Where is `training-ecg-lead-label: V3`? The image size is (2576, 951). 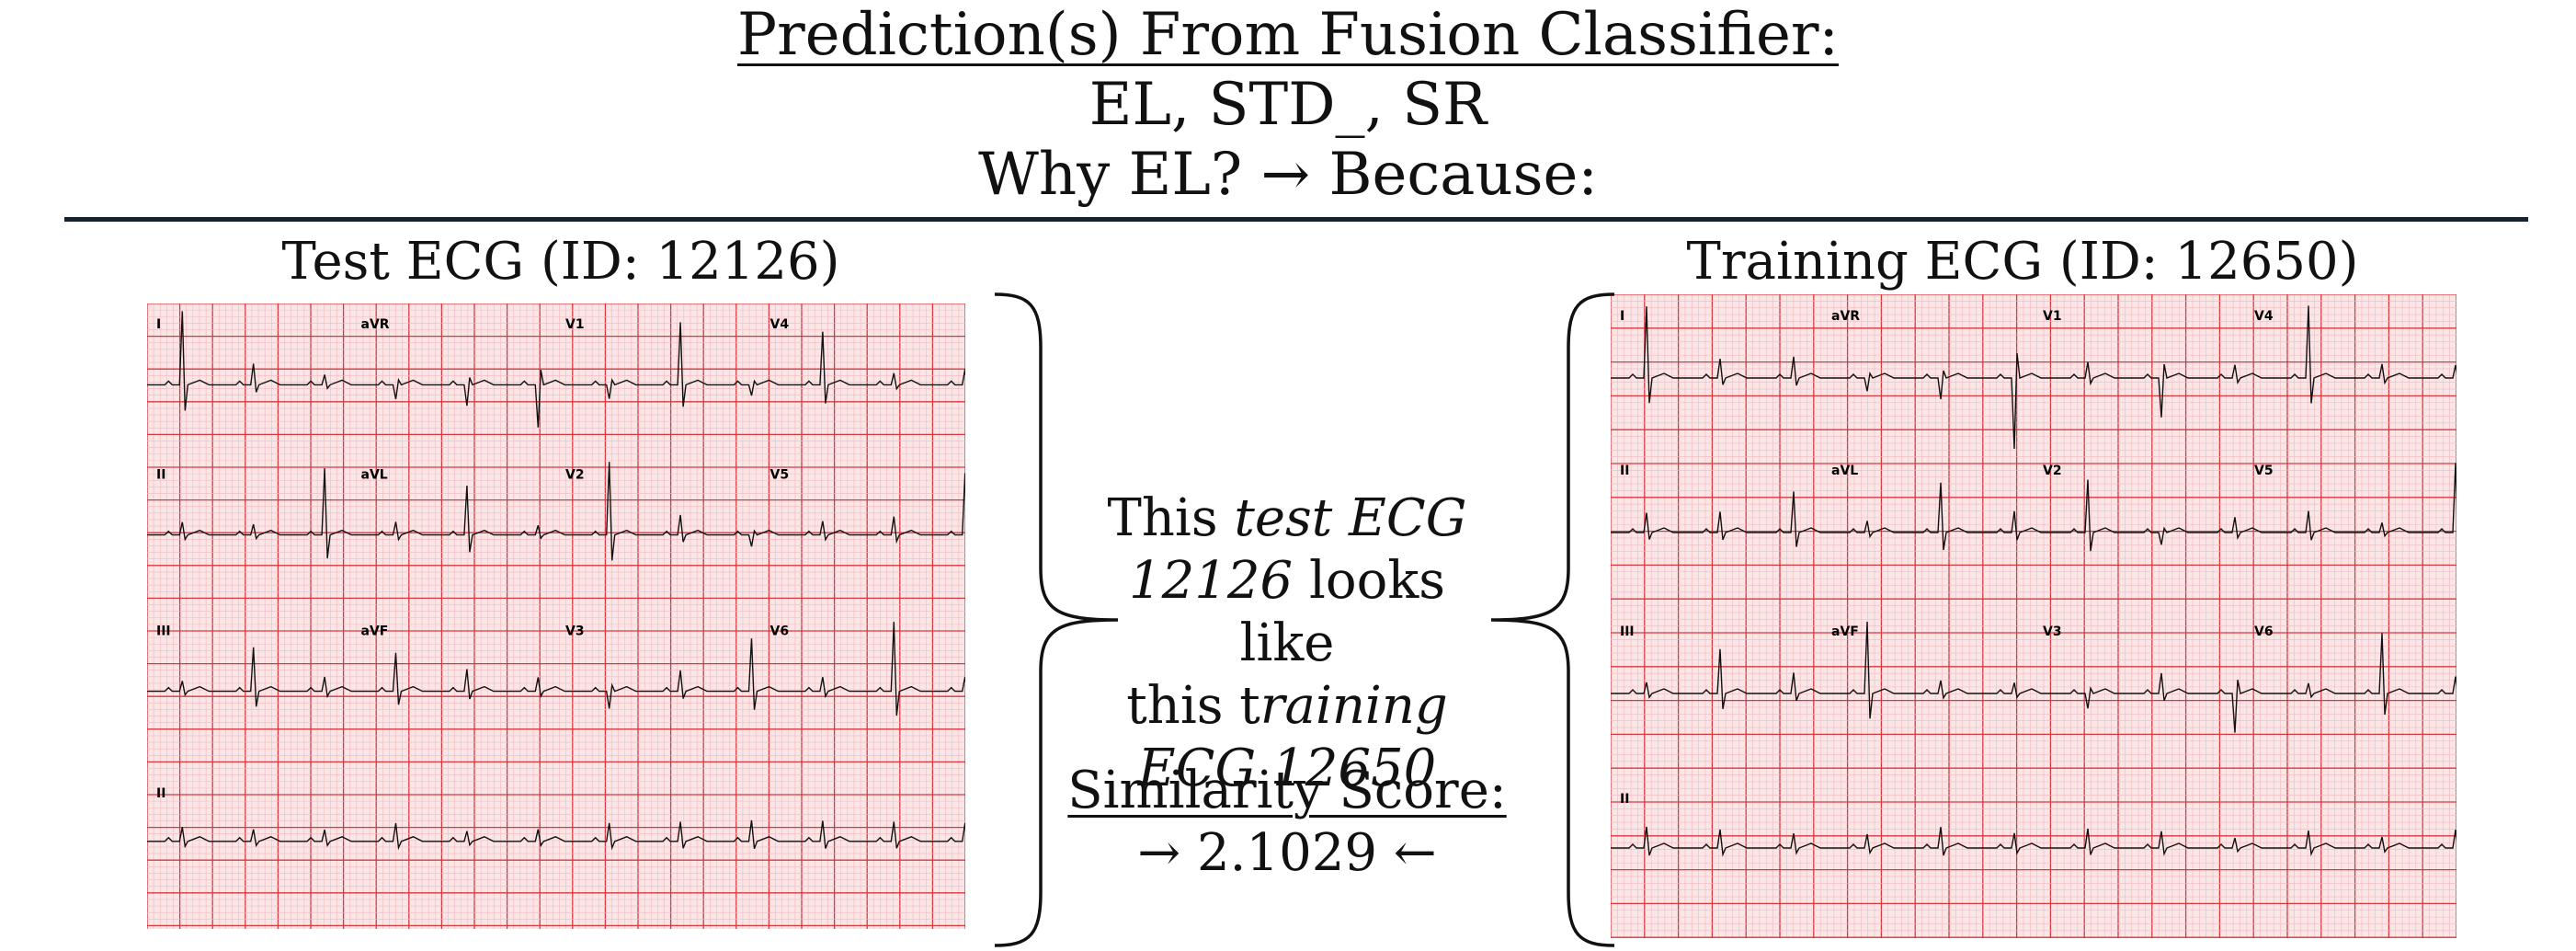 training-ecg-lead-label: V3 is located at coordinates (2052, 631).